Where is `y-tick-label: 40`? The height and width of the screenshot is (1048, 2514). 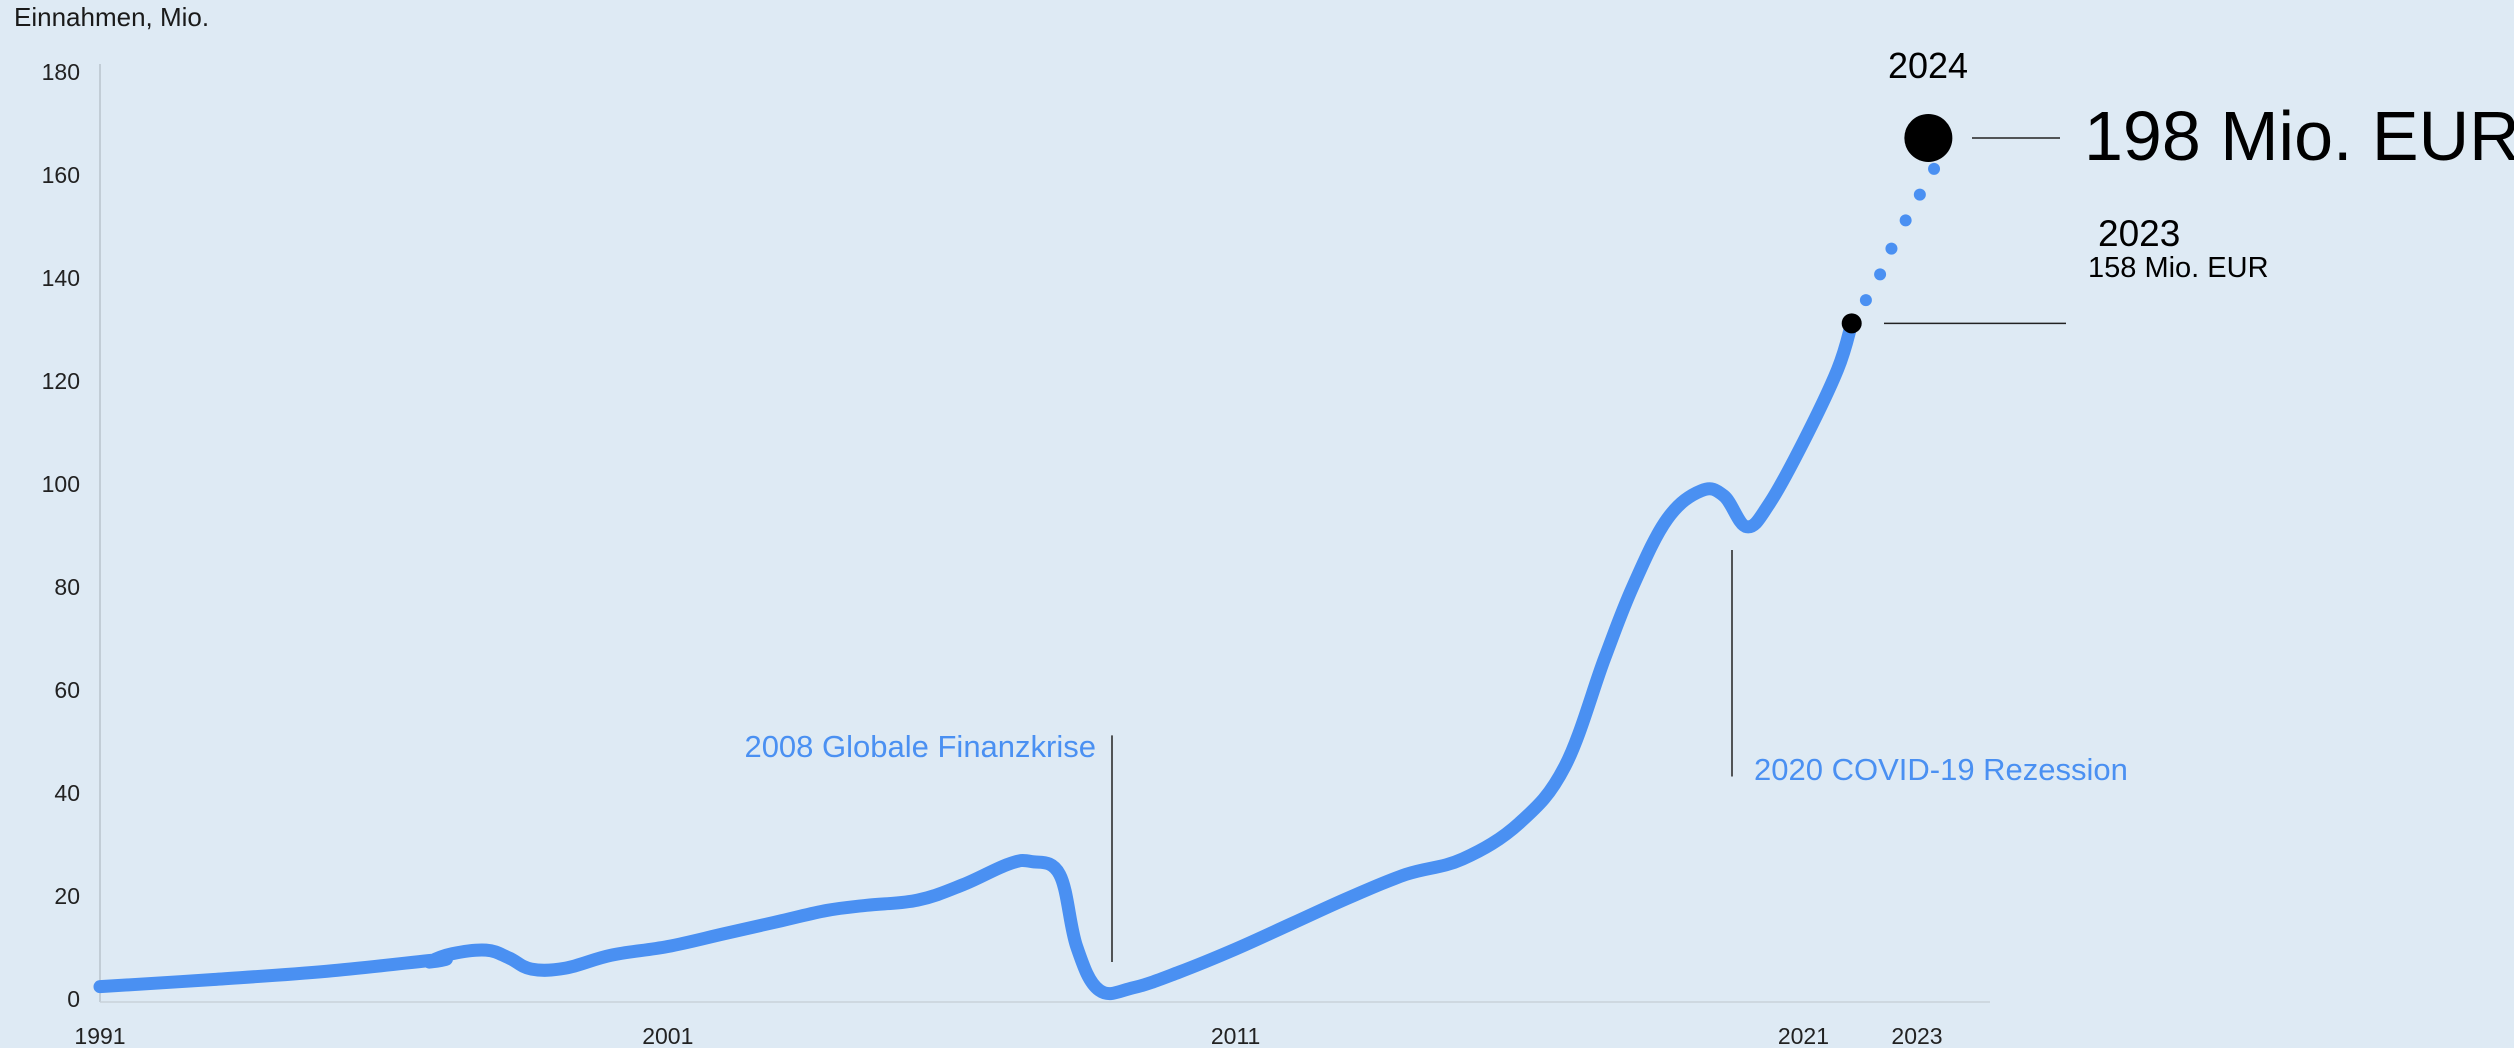
y-tick-label: 40 is located at coordinates (67, 793).